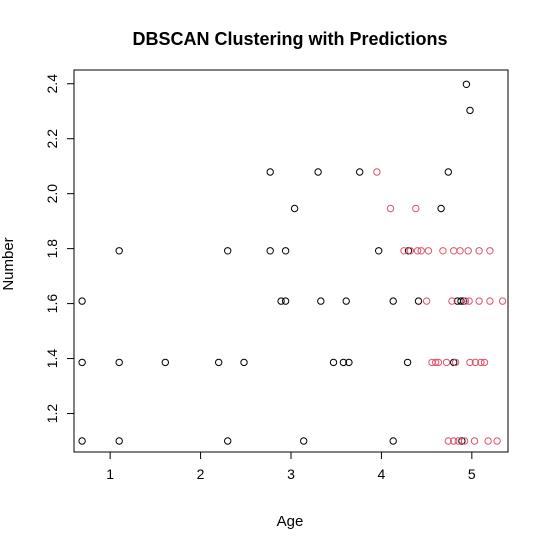 The width and height of the screenshot is (536, 543). I want to click on x-tick-label-1: 2, so click(201, 474).